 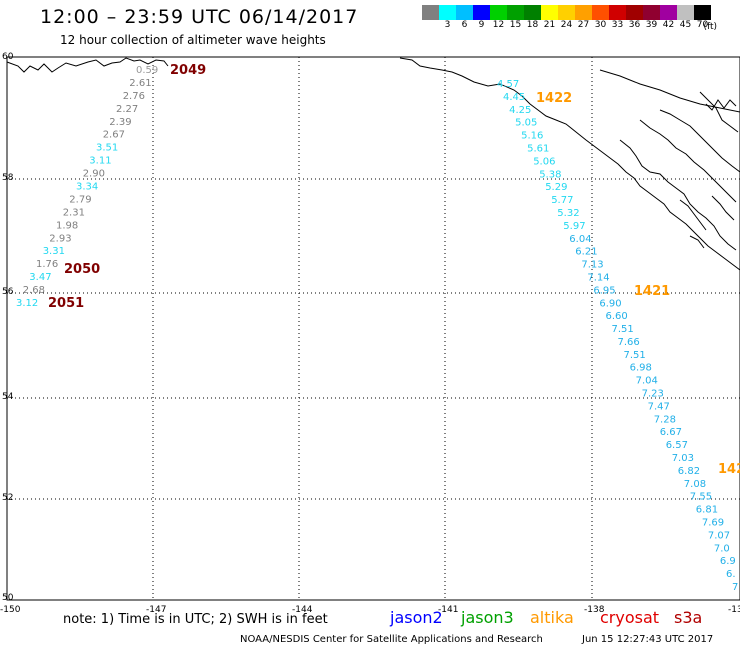 What do you see at coordinates (94, 174) in the screenshot?
I see `swh-value: 2.90` at bounding box center [94, 174].